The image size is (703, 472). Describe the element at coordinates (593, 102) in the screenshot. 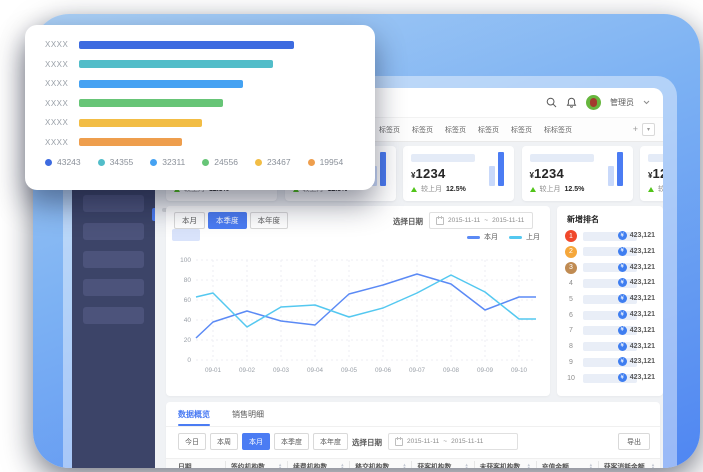

I see `avatar` at that location.